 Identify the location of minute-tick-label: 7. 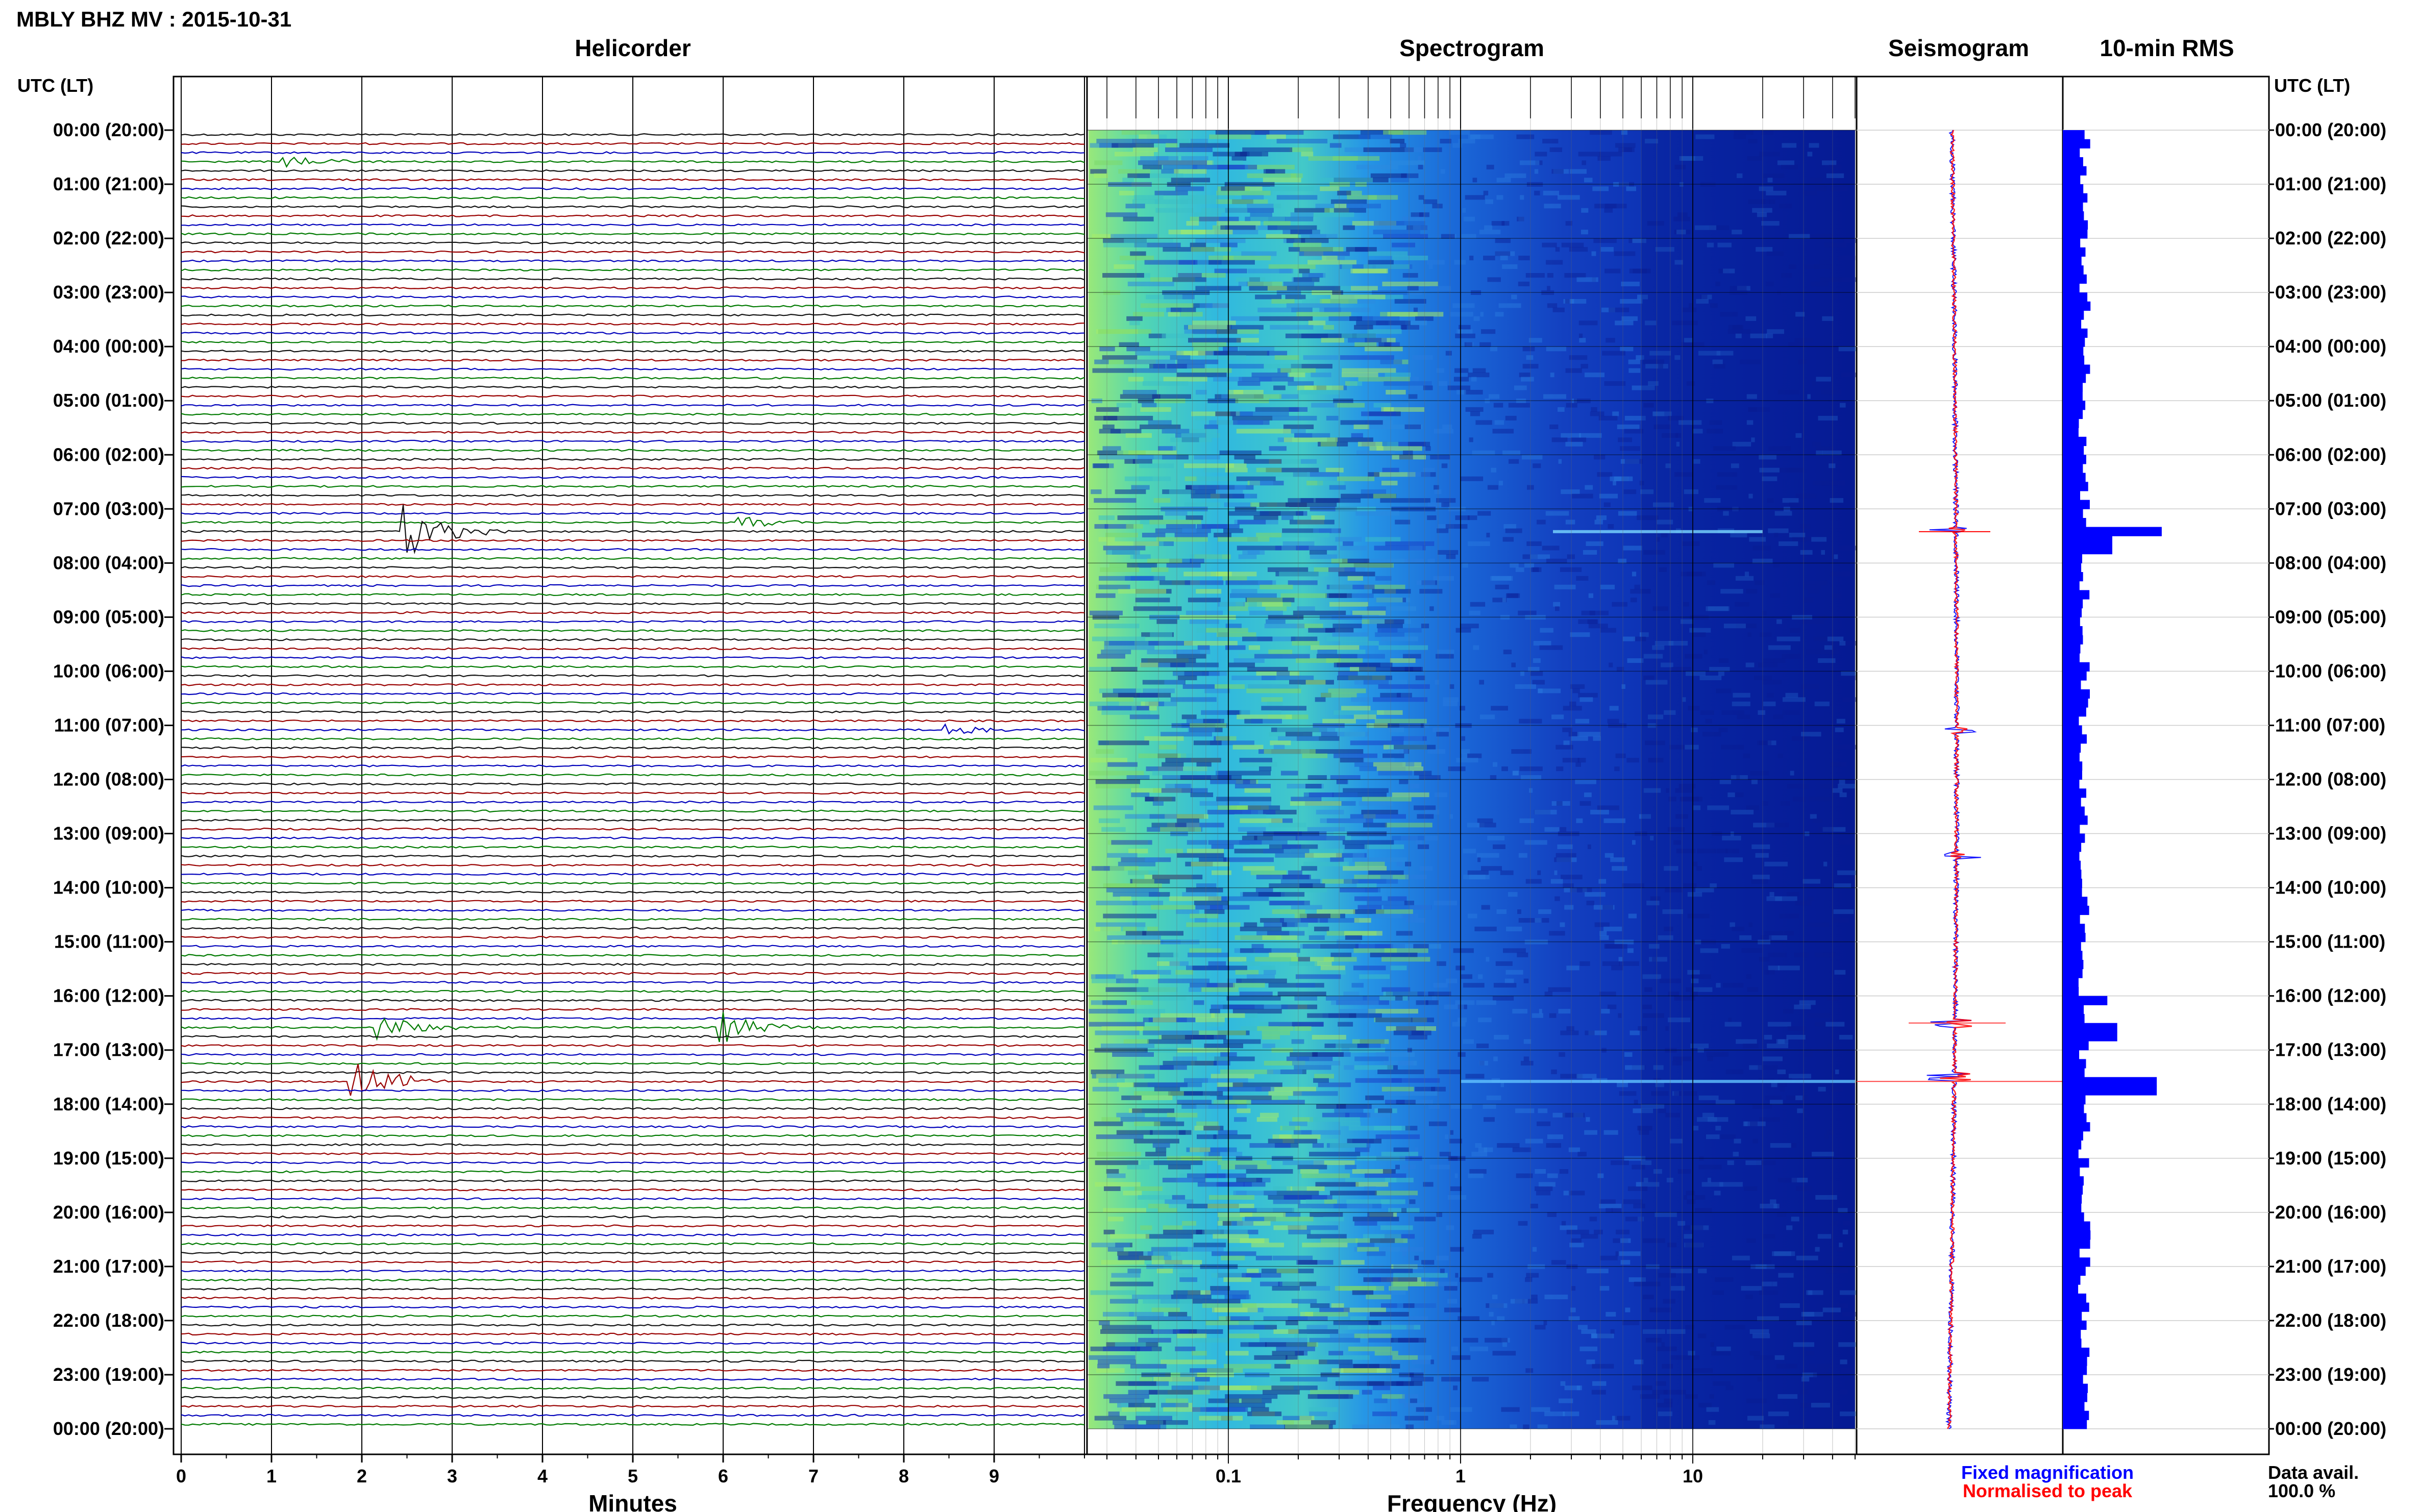
(813, 1476).